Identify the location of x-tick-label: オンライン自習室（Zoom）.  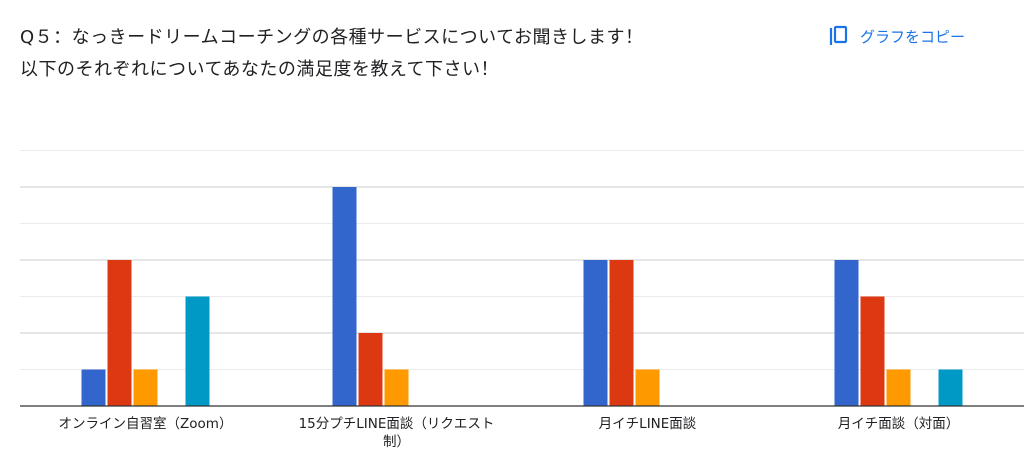
(146, 423).